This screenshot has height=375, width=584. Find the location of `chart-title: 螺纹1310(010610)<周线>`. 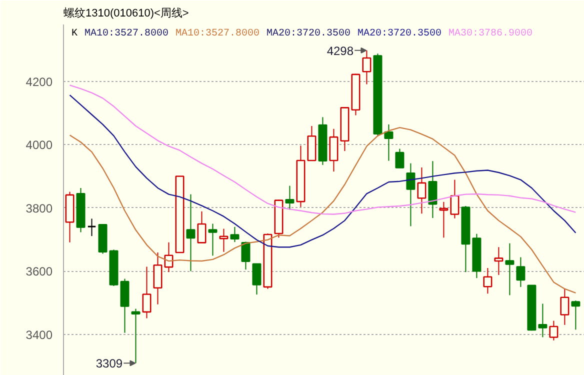

chart-title: 螺纹1310(010610)<周线> is located at coordinates (126, 13).